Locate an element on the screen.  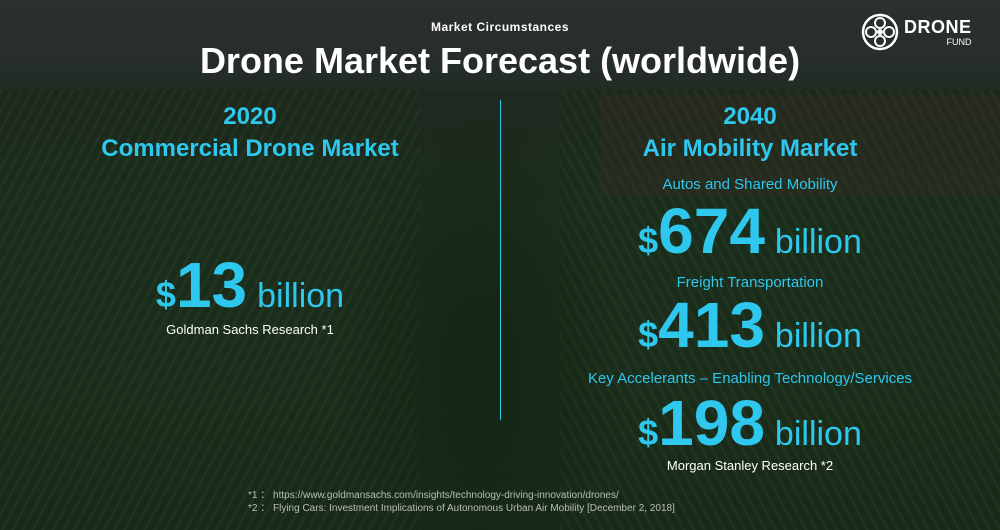
left-market-value: $13 billion is located at coordinates (250, 294).